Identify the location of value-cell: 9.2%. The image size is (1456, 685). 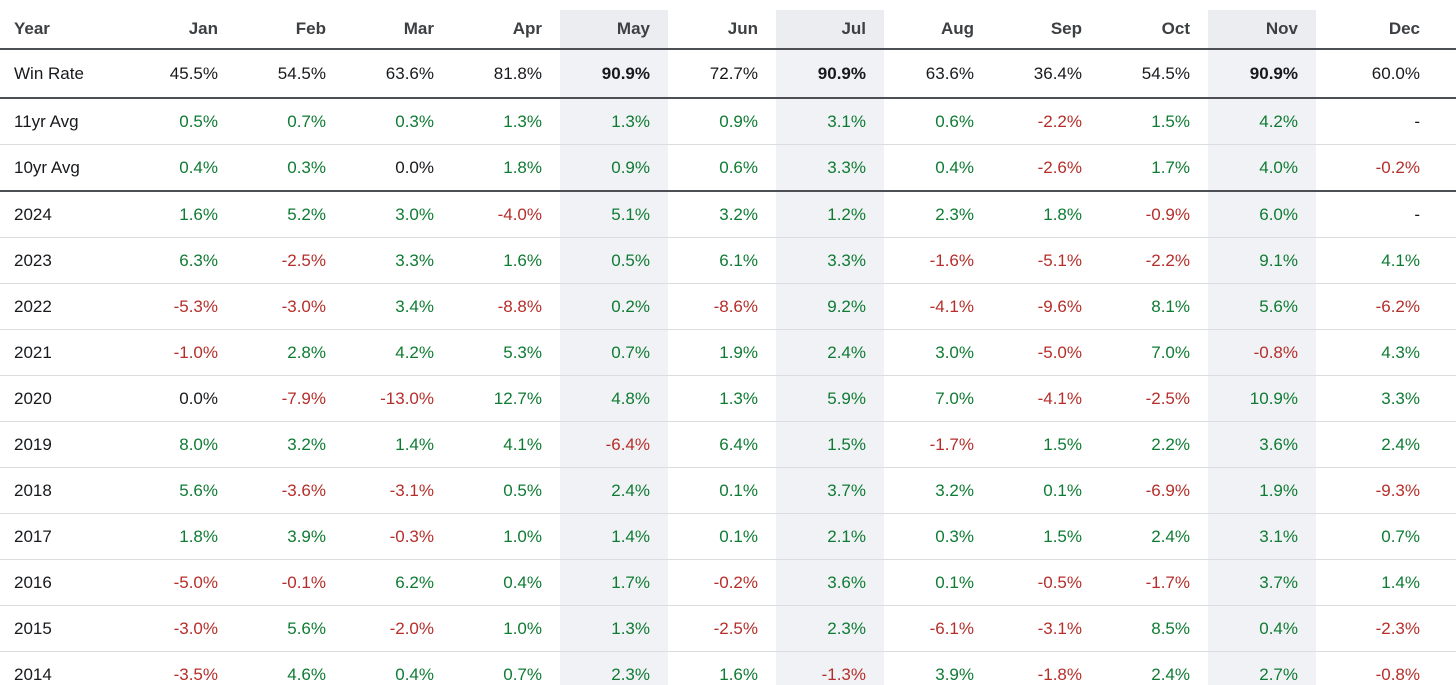
(830, 306).